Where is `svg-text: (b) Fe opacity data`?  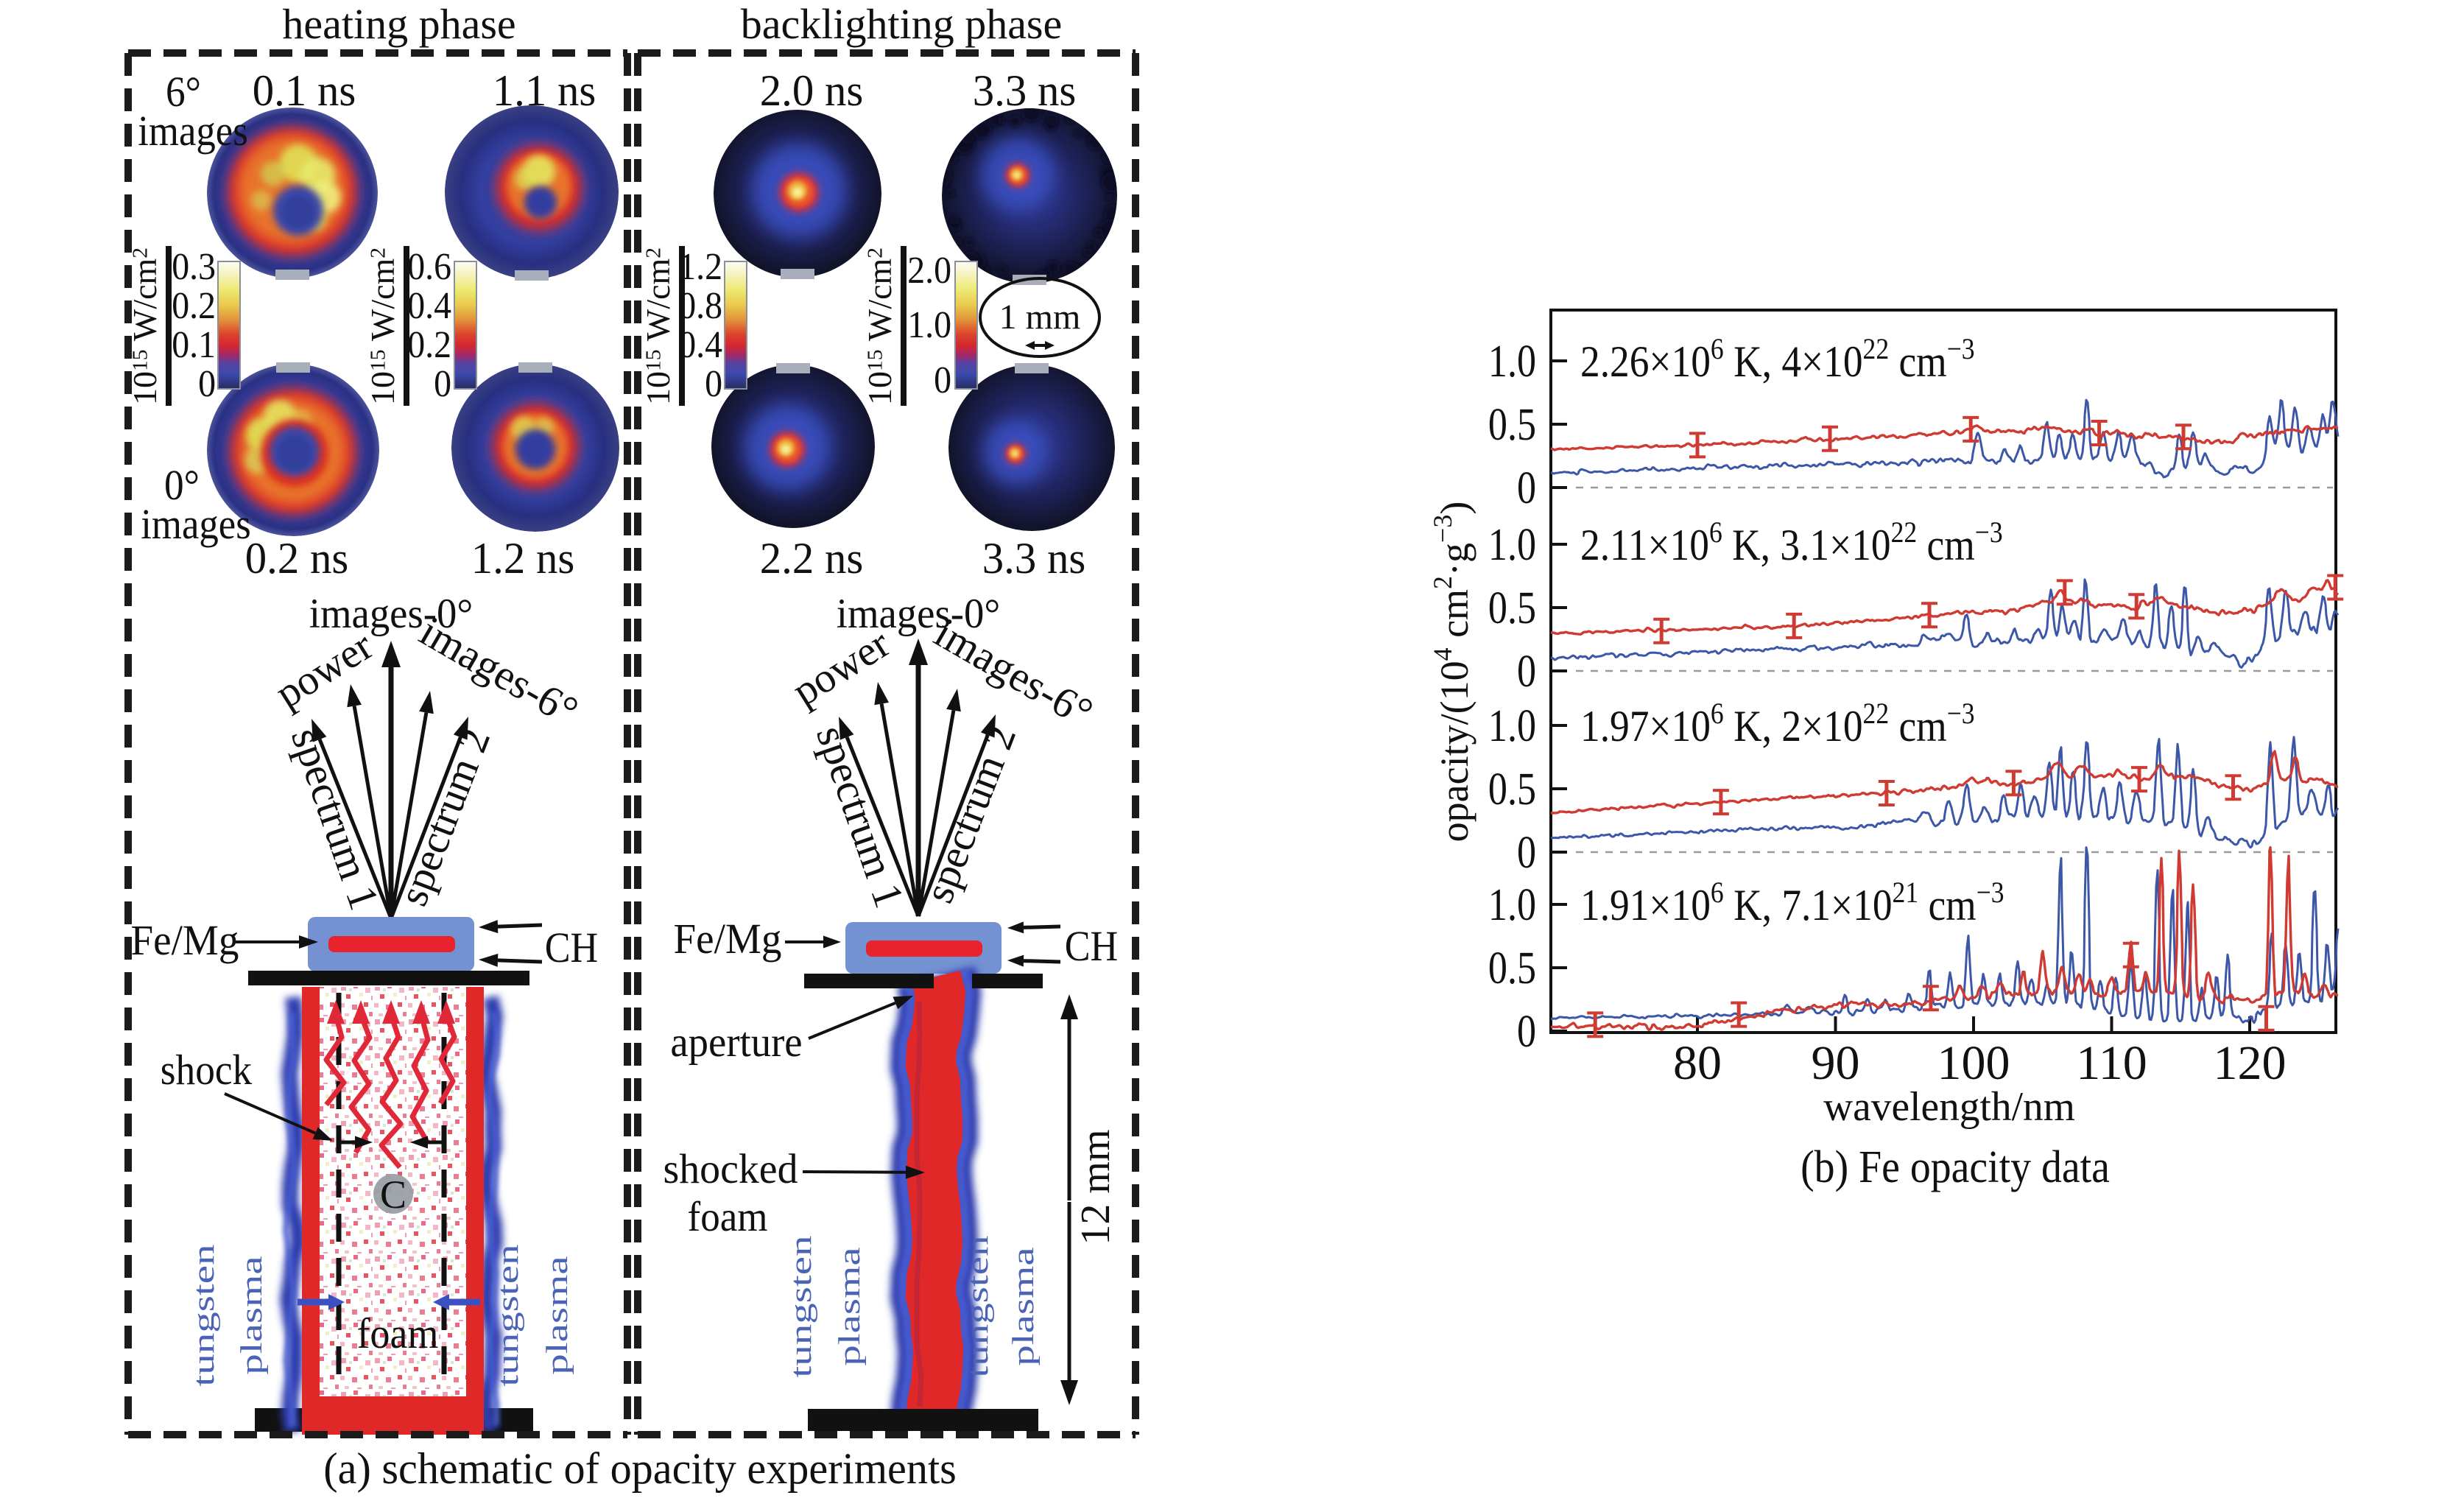
svg-text: (b) Fe opacity data is located at coordinates (1955, 1166).